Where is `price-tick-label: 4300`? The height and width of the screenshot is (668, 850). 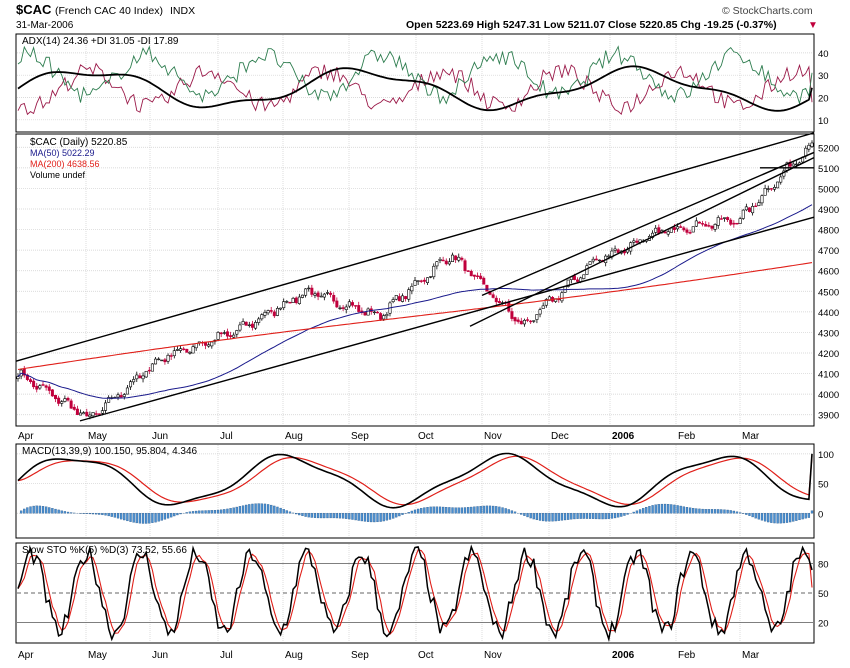 price-tick-label: 4300 is located at coordinates (828, 333).